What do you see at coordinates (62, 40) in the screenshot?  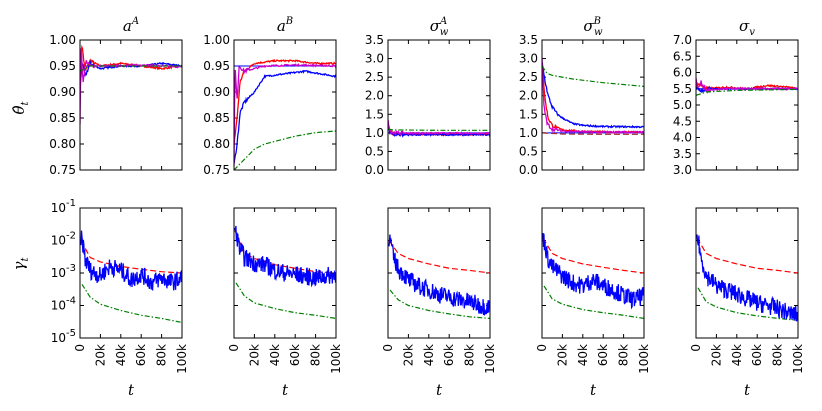 I see `y-tick-label: 1.00` at bounding box center [62, 40].